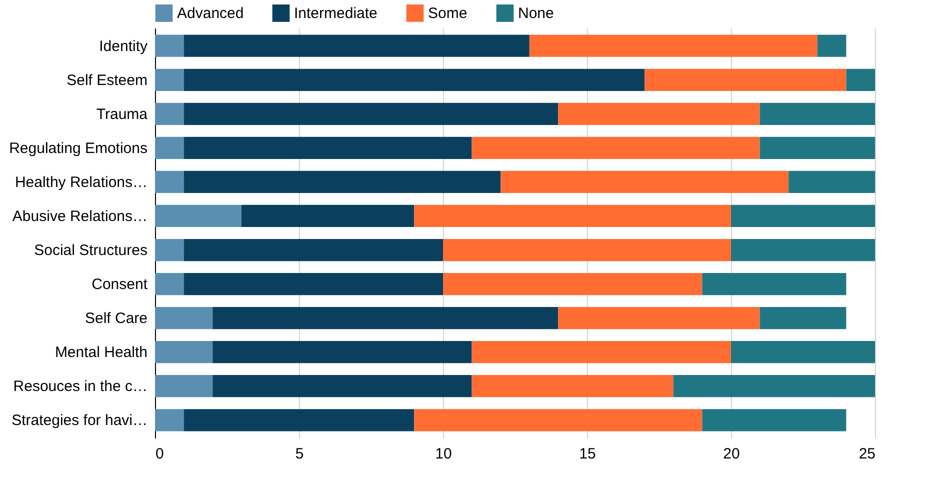 The image size is (941, 483). What do you see at coordinates (107, 80) in the screenshot?
I see `y-tick-label: Self Esteem` at bounding box center [107, 80].